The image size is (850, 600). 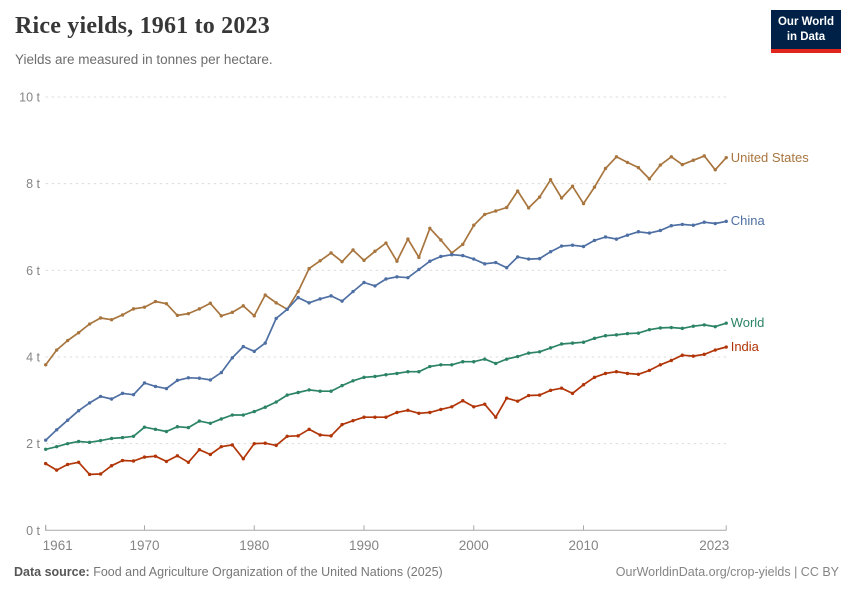 What do you see at coordinates (805, 31) in the screenshot?
I see `owid-logo: Our World in Data` at bounding box center [805, 31].